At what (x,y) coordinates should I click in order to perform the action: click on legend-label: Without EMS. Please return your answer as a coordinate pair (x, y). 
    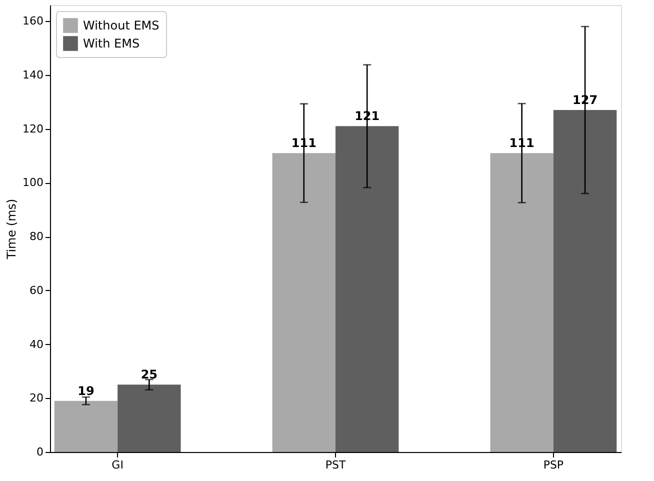
    Looking at the image, I should click on (121, 25).